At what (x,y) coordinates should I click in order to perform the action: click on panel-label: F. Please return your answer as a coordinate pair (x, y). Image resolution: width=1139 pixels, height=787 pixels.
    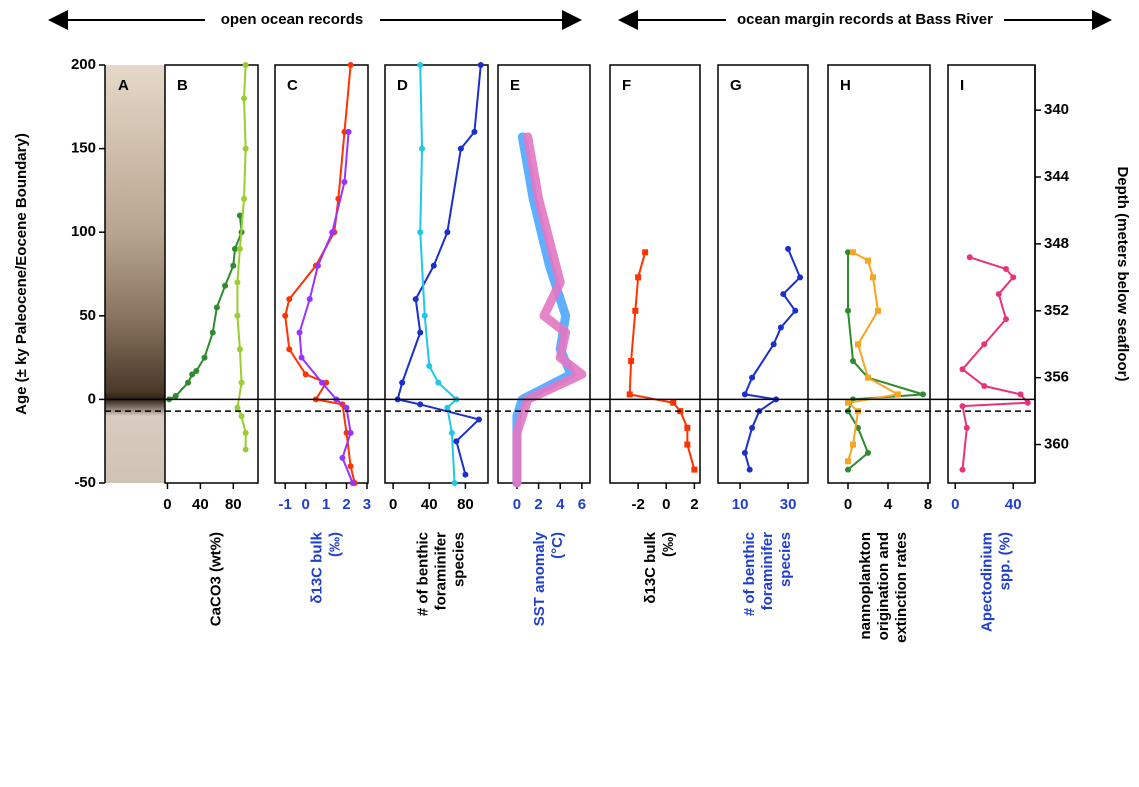
    Looking at the image, I should click on (626, 85).